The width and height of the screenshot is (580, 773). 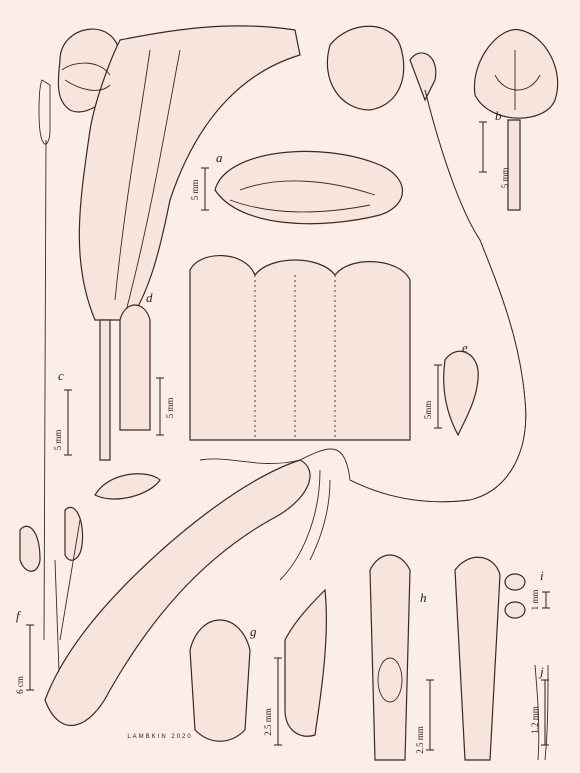 What do you see at coordinates (61, 375) in the screenshot?
I see `panel-label: c` at bounding box center [61, 375].